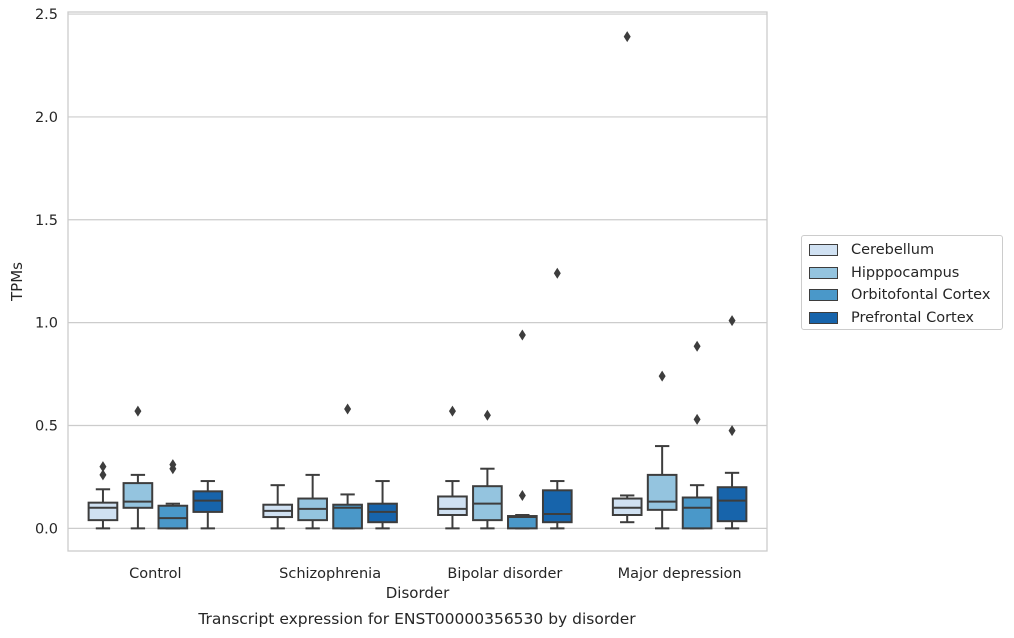 The height and width of the screenshot is (638, 1014). I want to click on y-tick-label: 1.0, so click(46, 324).